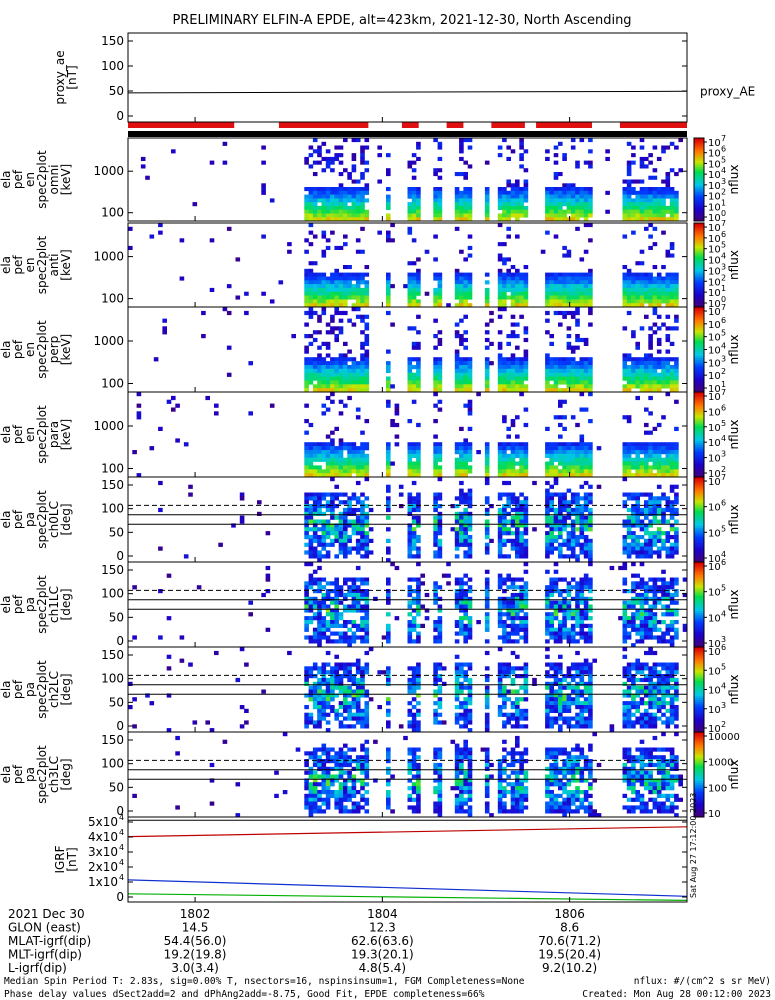 Image resolution: width=775 pixels, height=1000 pixels. What do you see at coordinates (407, 134) in the screenshot?
I see `zone-baseline` at bounding box center [407, 134].